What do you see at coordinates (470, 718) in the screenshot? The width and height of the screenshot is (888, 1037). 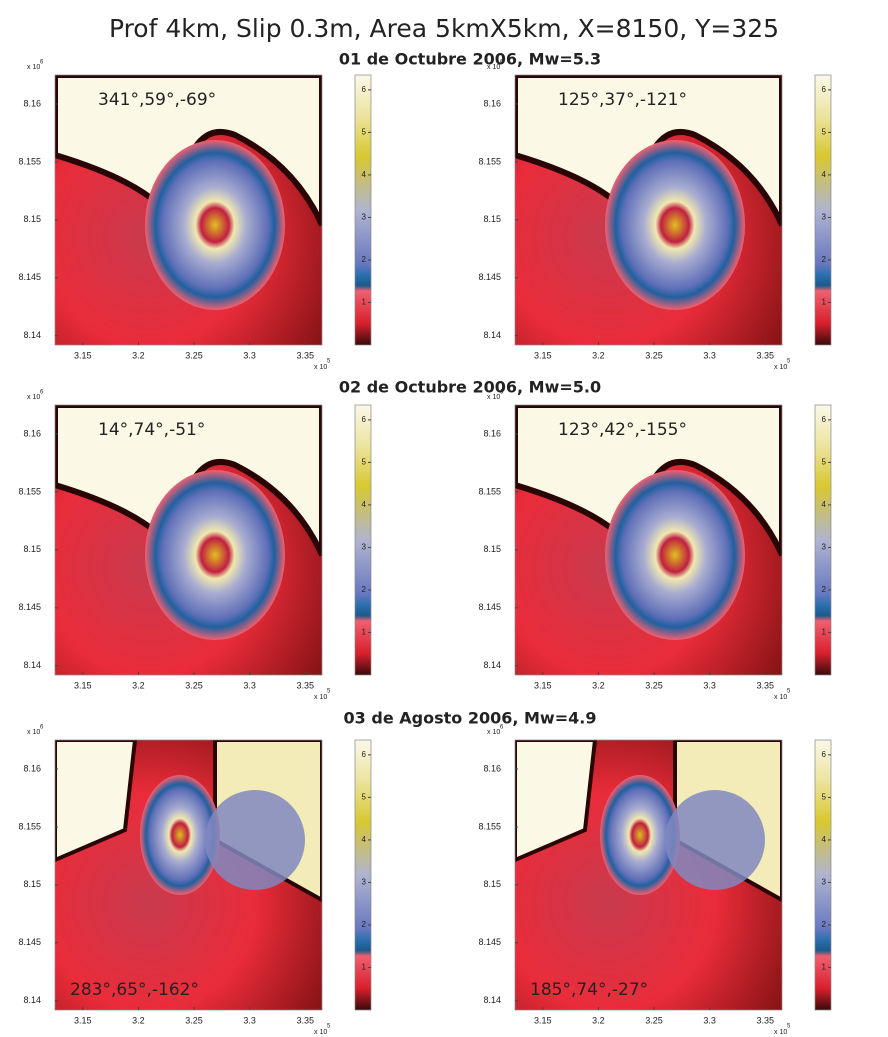 I see `row-title: 03 de Agosto 2006, Mw=4.9` at bounding box center [470, 718].